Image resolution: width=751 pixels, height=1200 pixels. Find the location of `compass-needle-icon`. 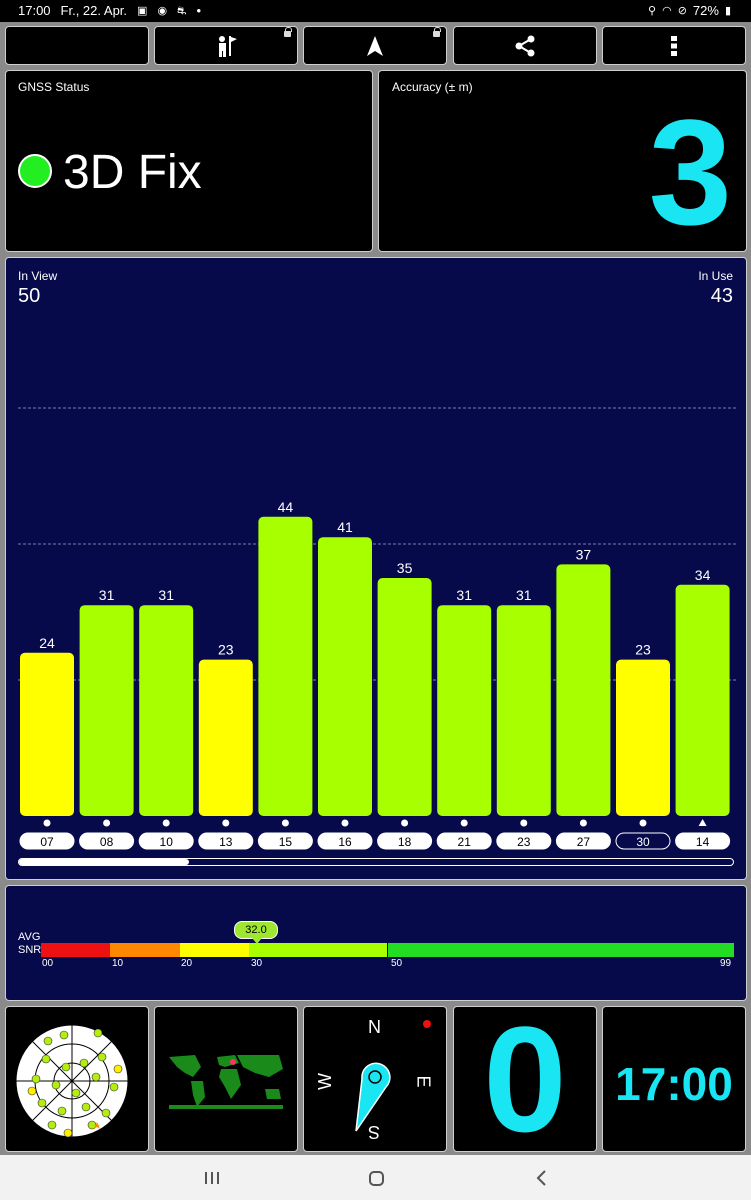

compass-needle-icon is located at coordinates (373, 1097).